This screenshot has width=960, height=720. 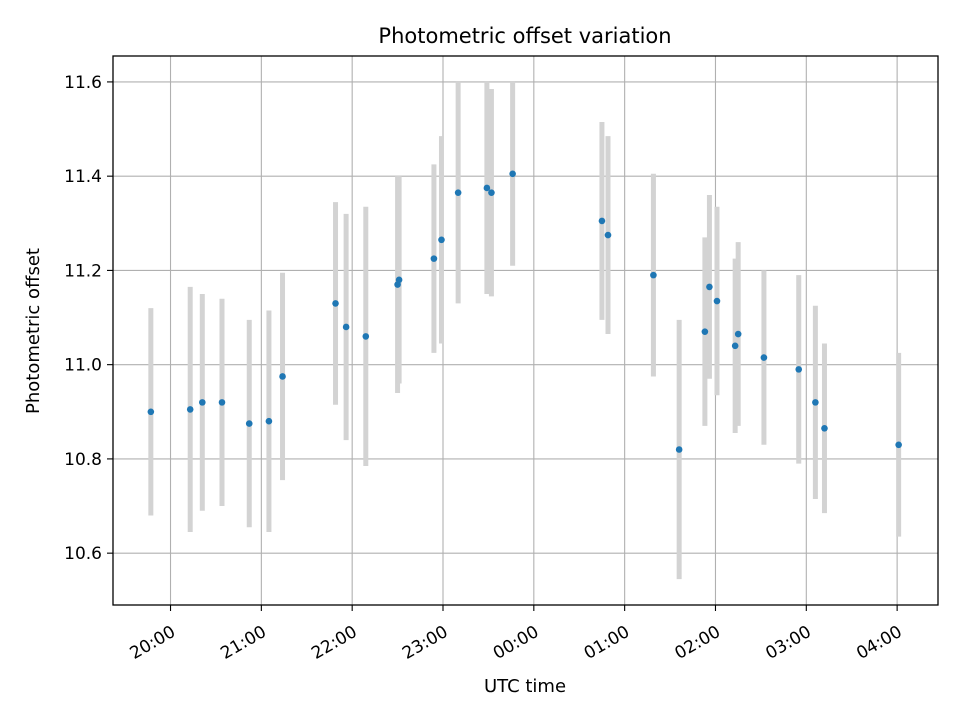 I want to click on chart-title: Photometric offset variation, so click(x=524, y=36).